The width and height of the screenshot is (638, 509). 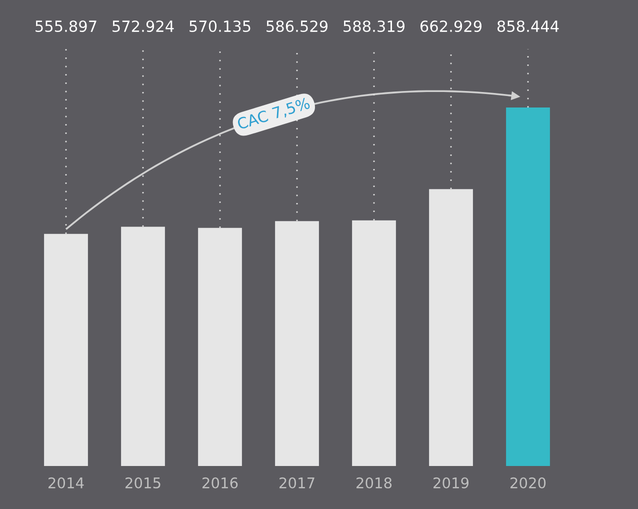 I want to click on data-label: 555.897, so click(x=66, y=26).